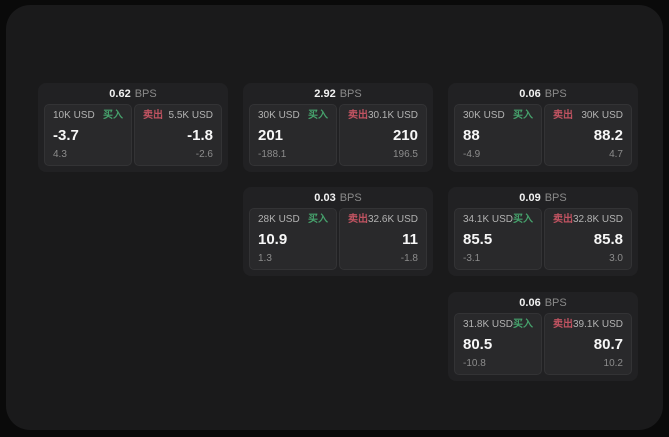 The width and height of the screenshot is (669, 437). Describe the element at coordinates (478, 239) in the screenshot. I see `buy-price: 85.5` at that location.